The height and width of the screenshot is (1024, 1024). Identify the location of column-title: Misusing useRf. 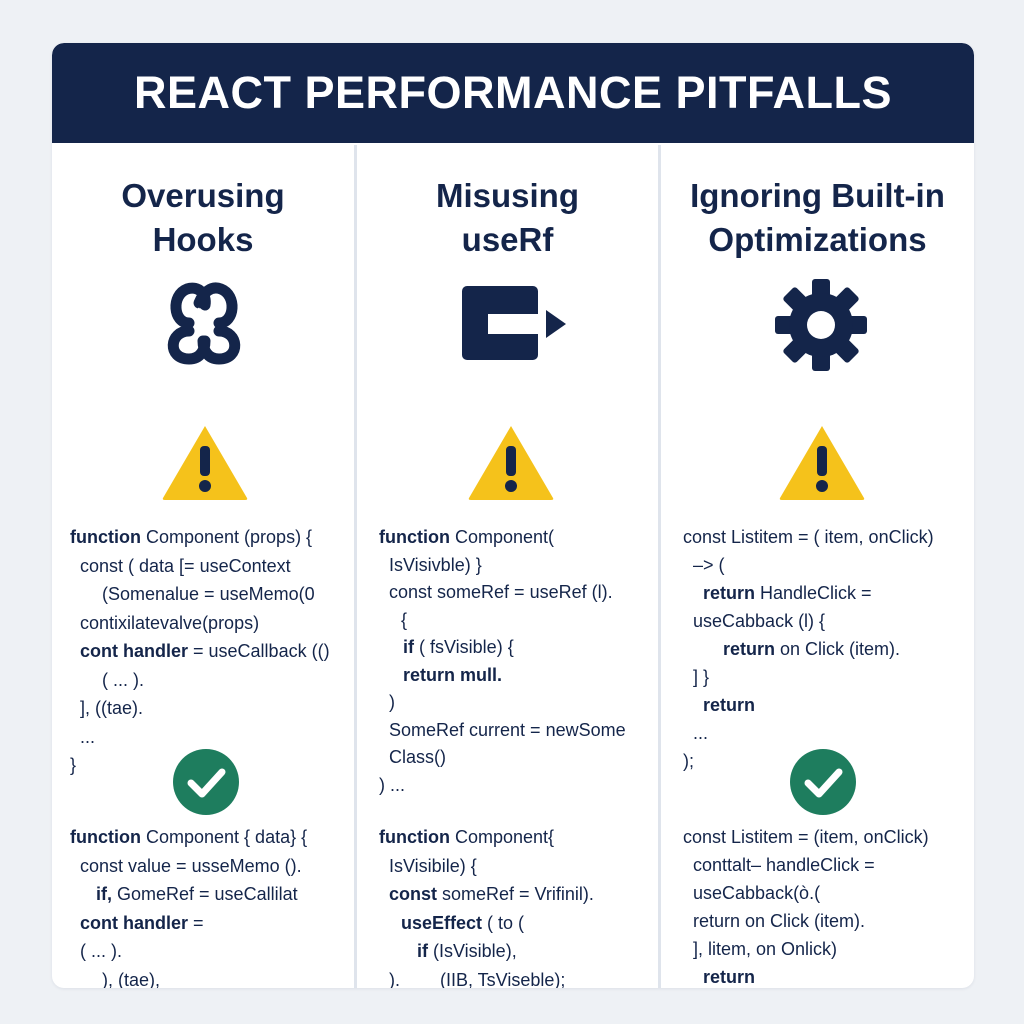
(507, 218).